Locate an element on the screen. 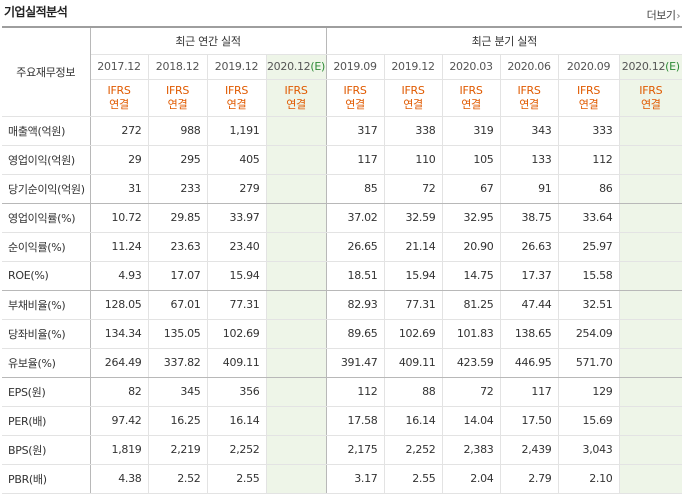 The image size is (684, 498). quarter-value-cell: 343 is located at coordinates (529, 131).